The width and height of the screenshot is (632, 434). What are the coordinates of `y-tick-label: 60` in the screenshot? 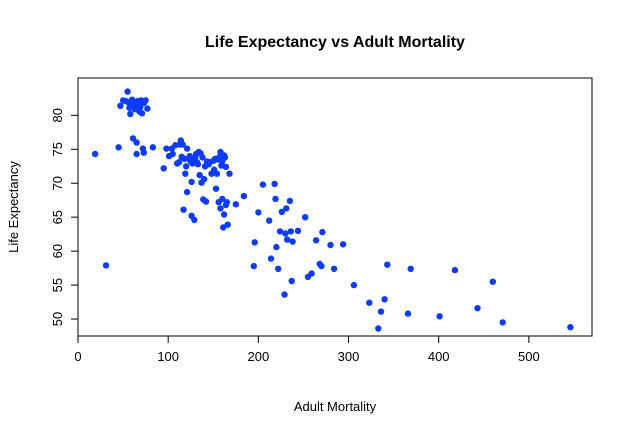 It's located at (57, 251).